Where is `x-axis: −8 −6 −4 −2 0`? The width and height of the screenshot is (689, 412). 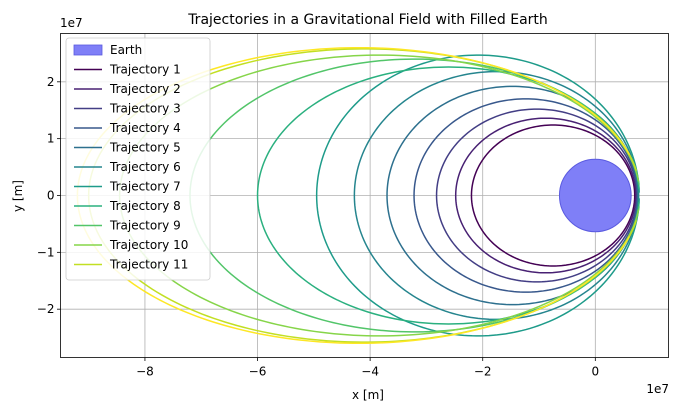 x-axis: −8 −6 −4 −2 0 is located at coordinates (367, 368).